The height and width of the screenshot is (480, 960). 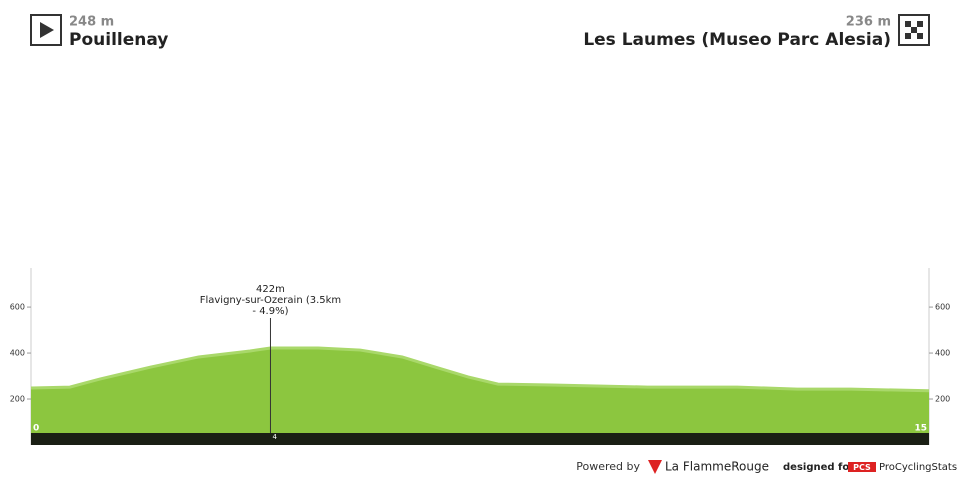 I want to click on designed-for: designed for, so click(x=818, y=467).